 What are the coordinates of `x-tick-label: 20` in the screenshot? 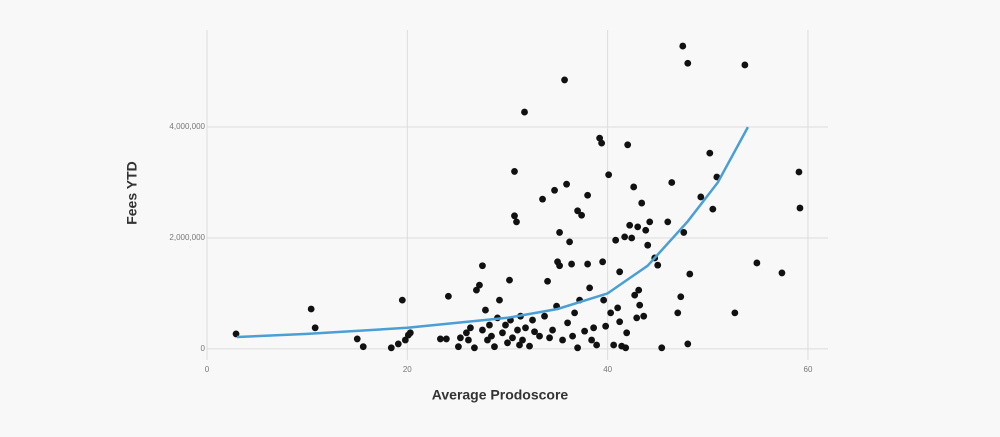 It's located at (407, 369).